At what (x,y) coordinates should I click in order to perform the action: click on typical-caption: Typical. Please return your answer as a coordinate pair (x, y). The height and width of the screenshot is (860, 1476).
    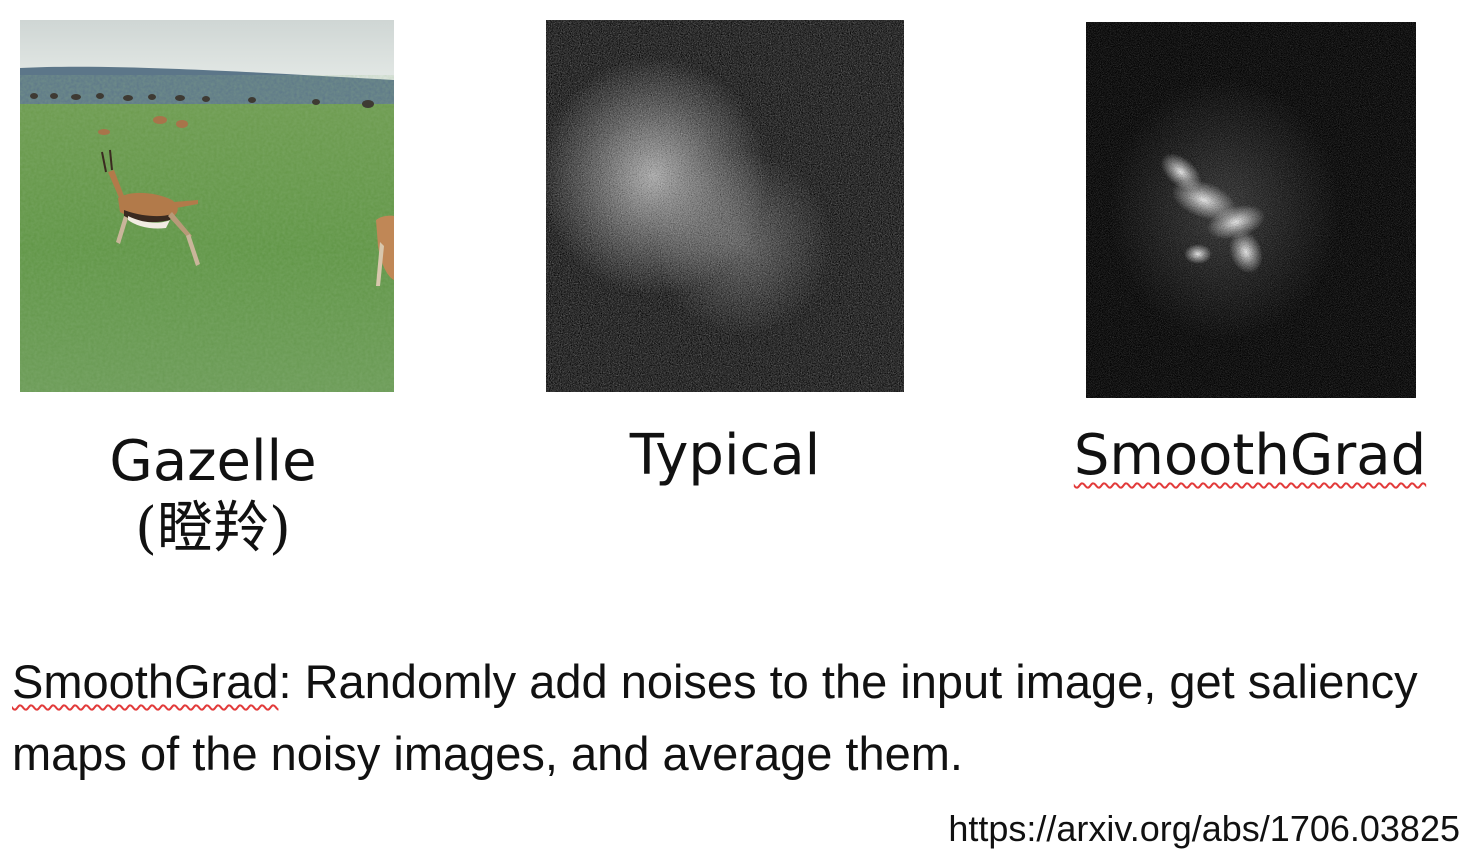
    Looking at the image, I should click on (725, 455).